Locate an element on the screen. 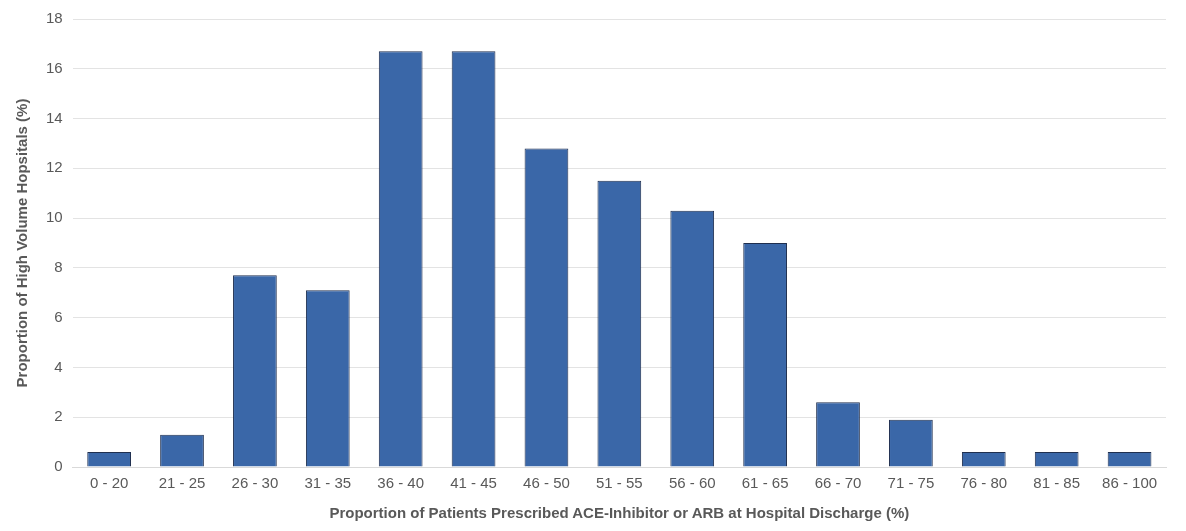  x-tick-label: 76 - 80 is located at coordinates (984, 483).